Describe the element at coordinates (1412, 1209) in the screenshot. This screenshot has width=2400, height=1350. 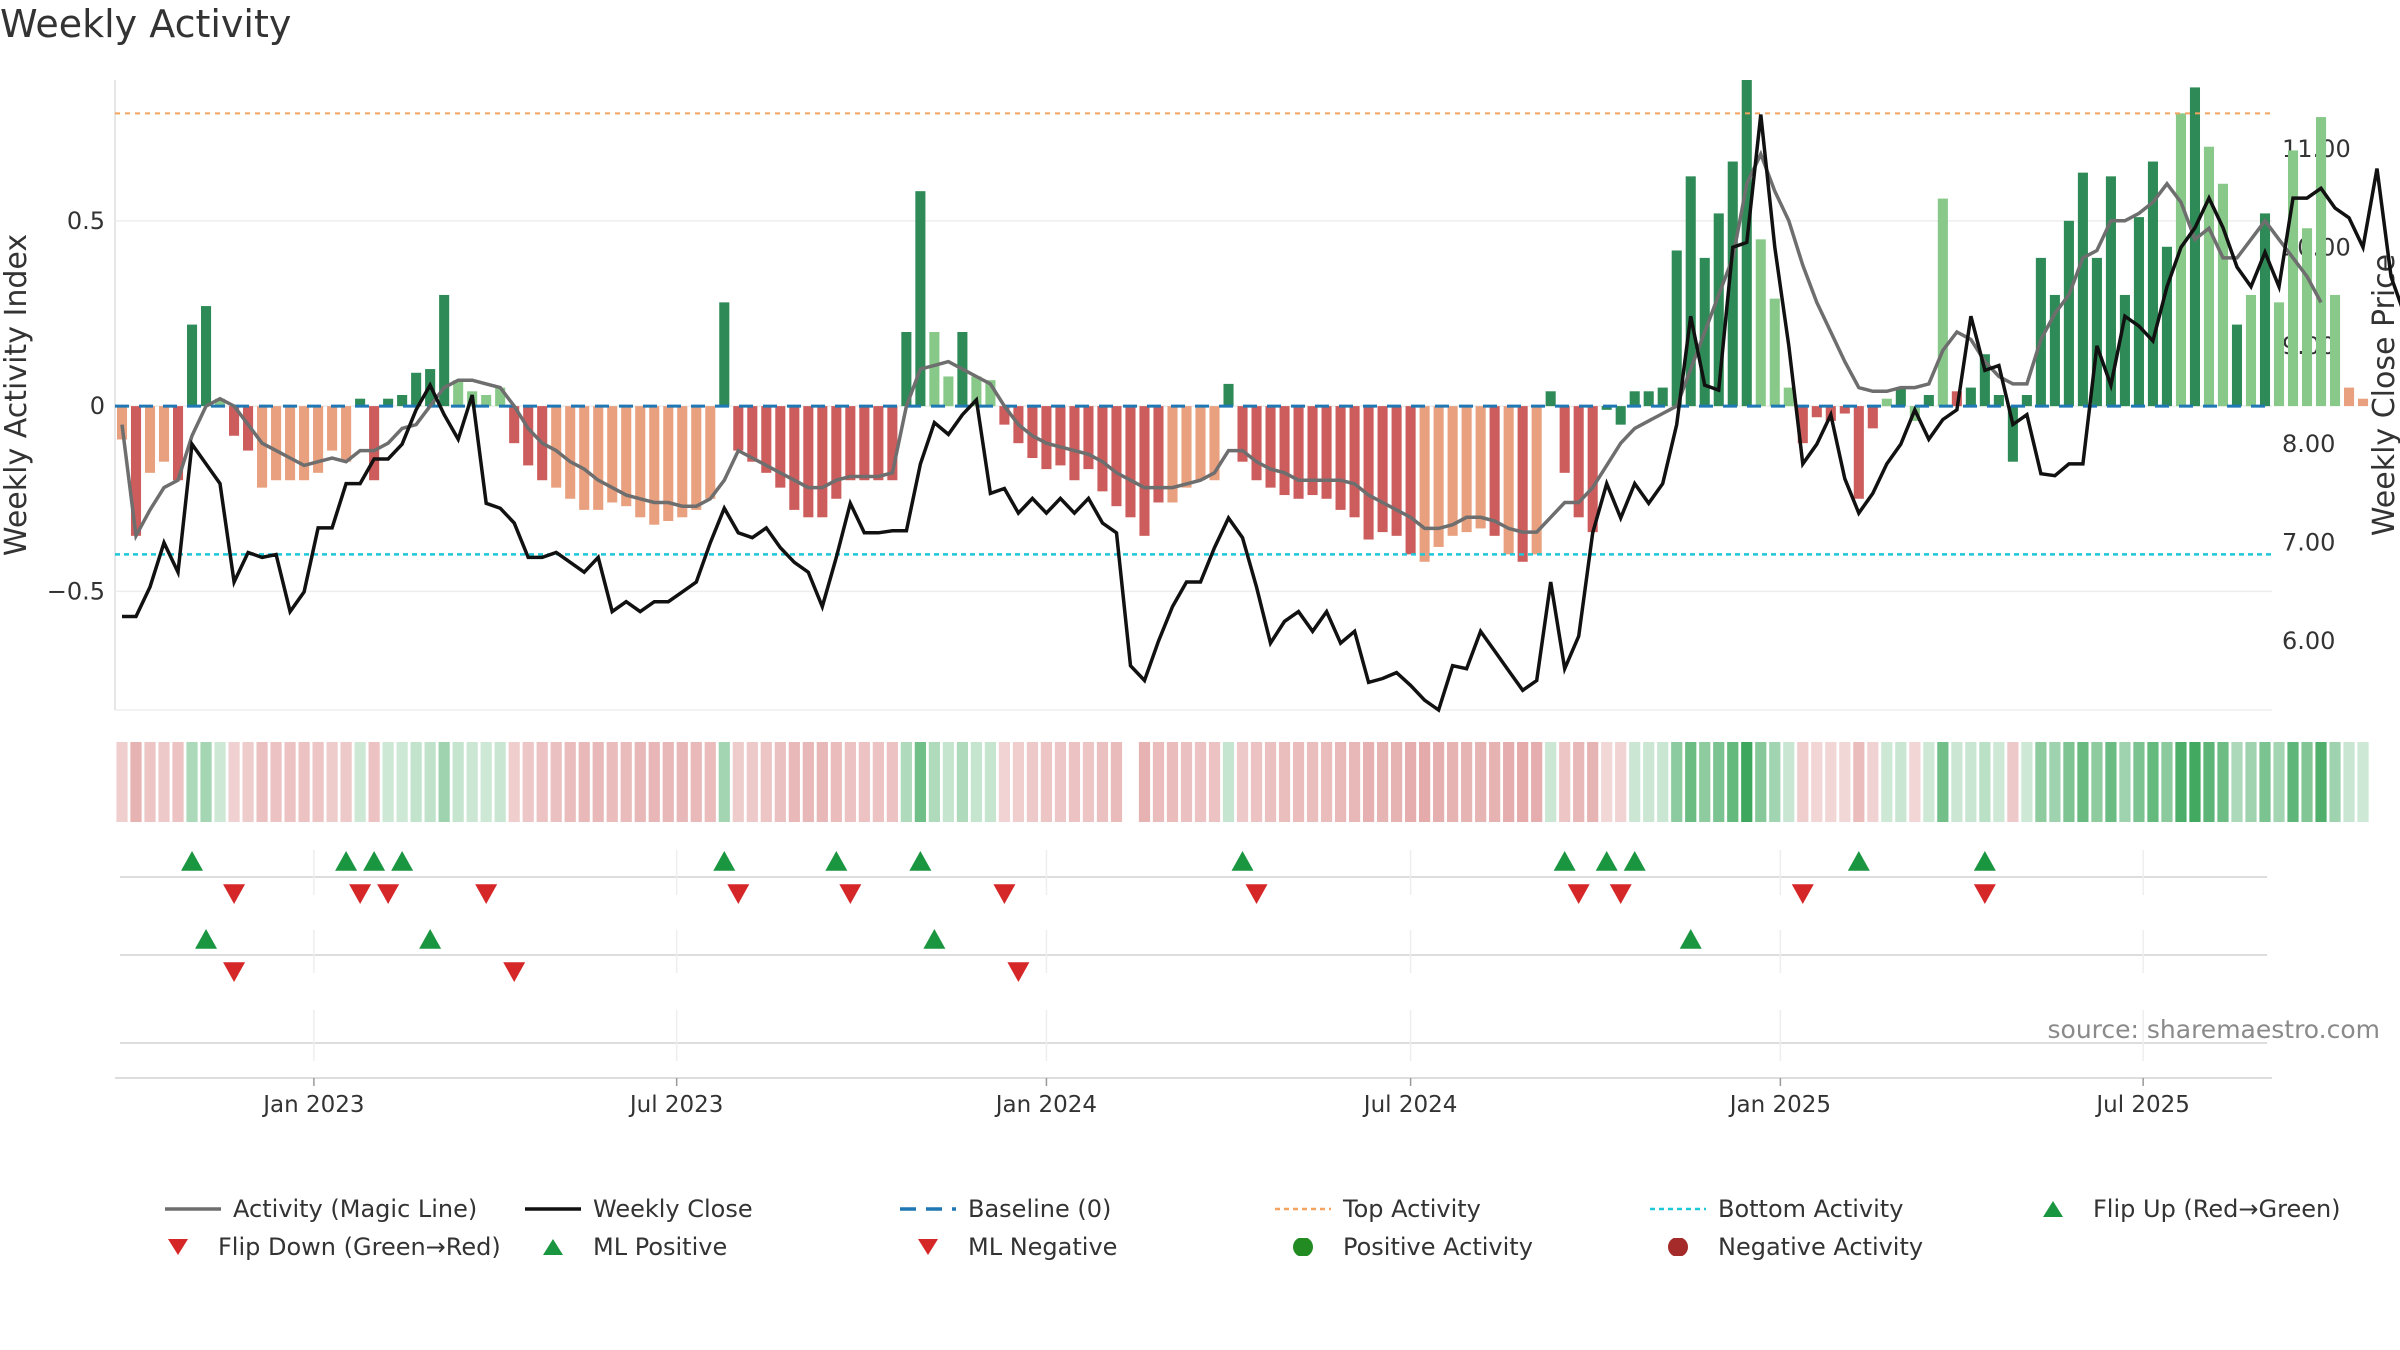
I see `legend-label: Top Activity` at that location.